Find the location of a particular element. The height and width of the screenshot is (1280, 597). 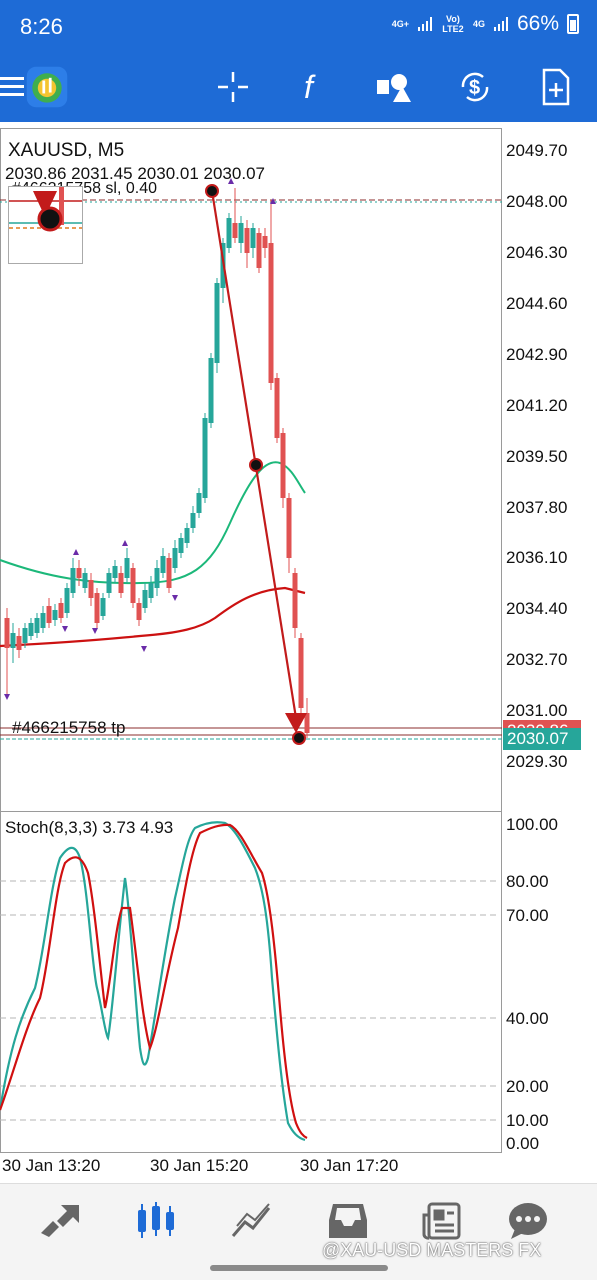

dollar-refresh-icon: $ is located at coordinates (475, 87).